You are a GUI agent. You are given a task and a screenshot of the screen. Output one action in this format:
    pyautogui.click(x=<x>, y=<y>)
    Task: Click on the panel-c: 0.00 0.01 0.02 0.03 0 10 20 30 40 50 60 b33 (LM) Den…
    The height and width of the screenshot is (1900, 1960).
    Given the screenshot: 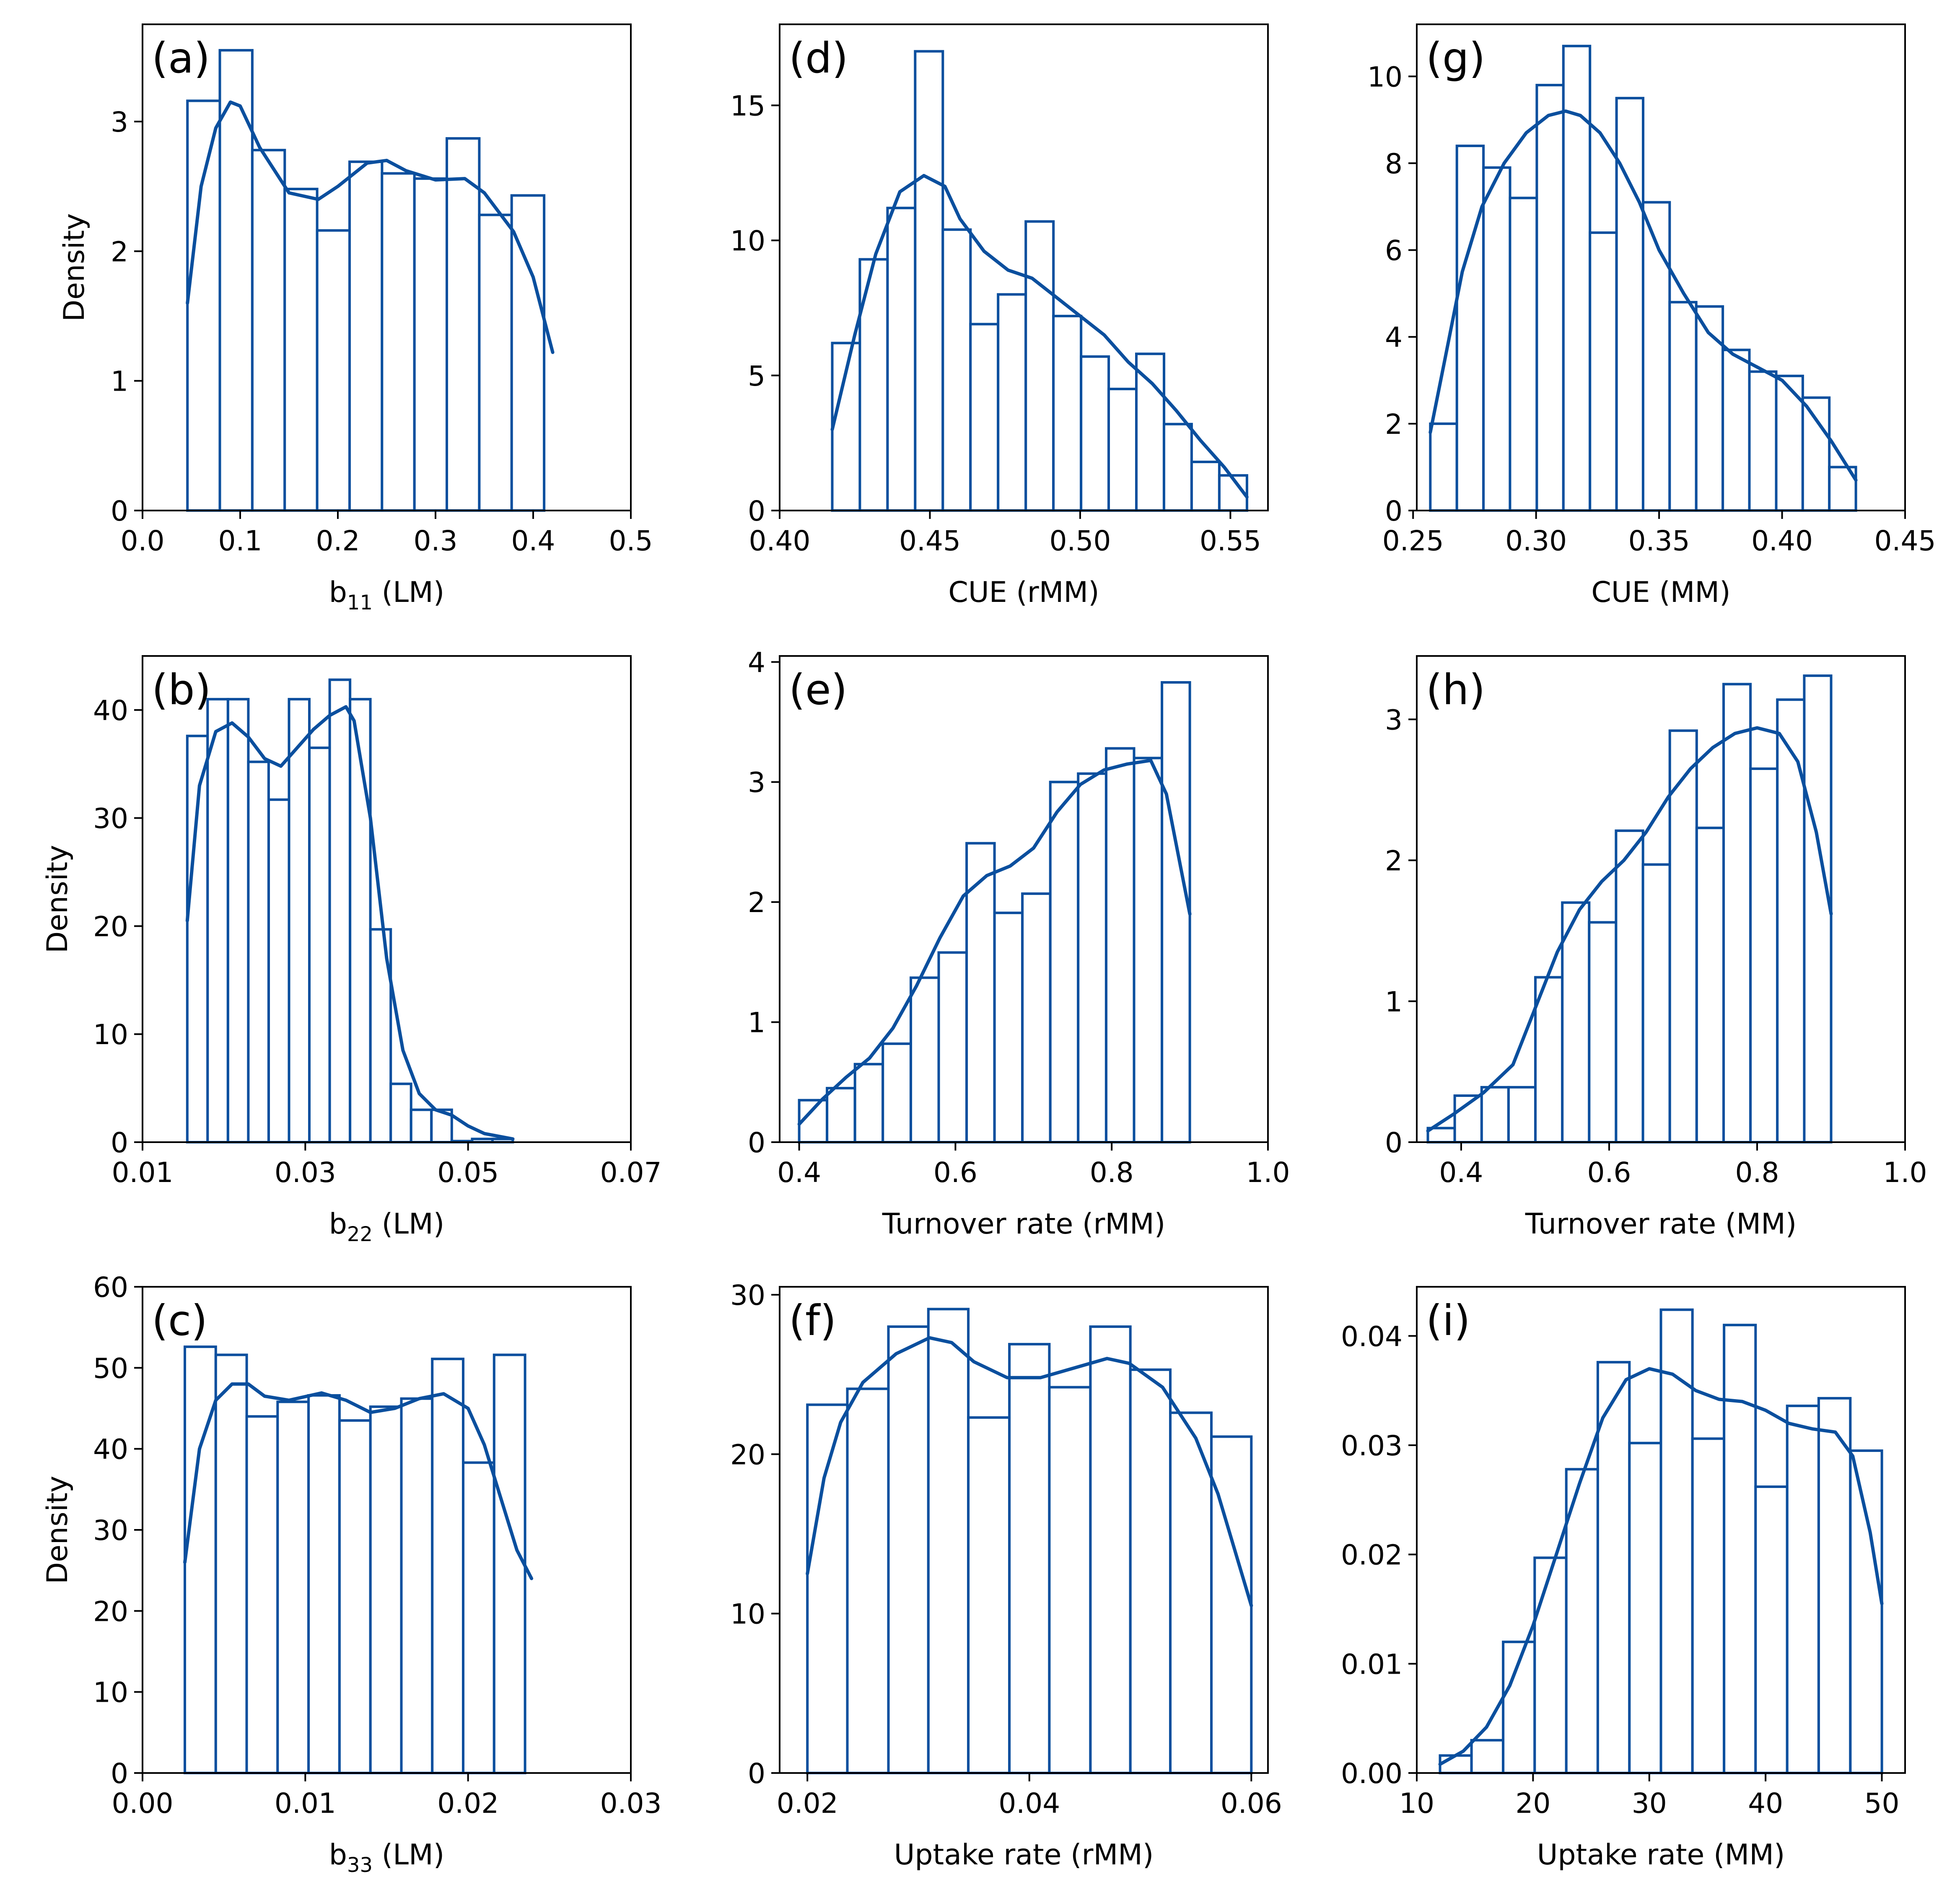 What is the action you would take?
    pyautogui.click(x=351, y=1574)
    